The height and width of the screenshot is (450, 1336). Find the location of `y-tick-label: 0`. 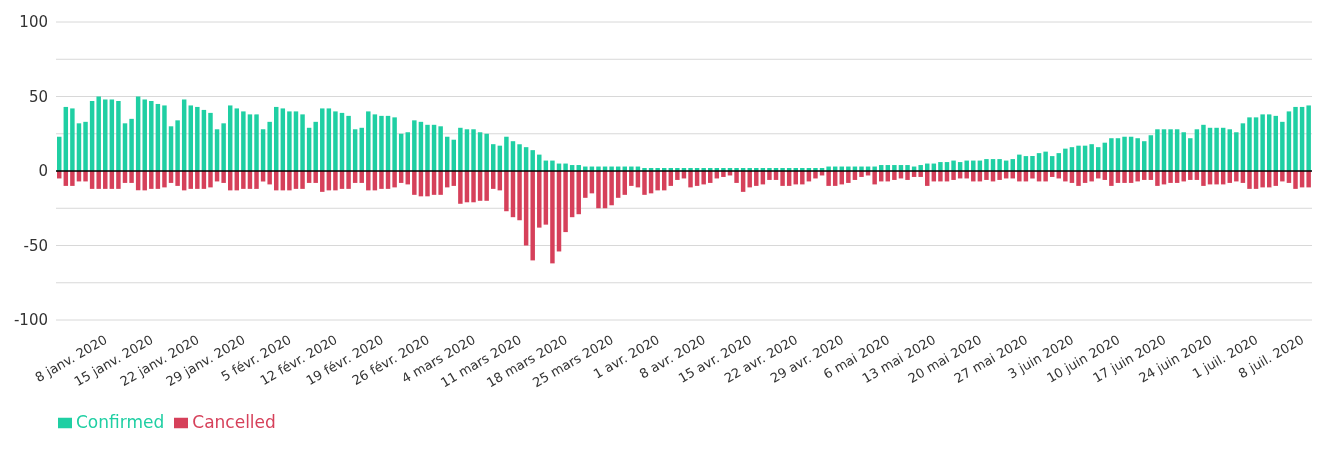

y-tick-label: 0 is located at coordinates (43, 171).